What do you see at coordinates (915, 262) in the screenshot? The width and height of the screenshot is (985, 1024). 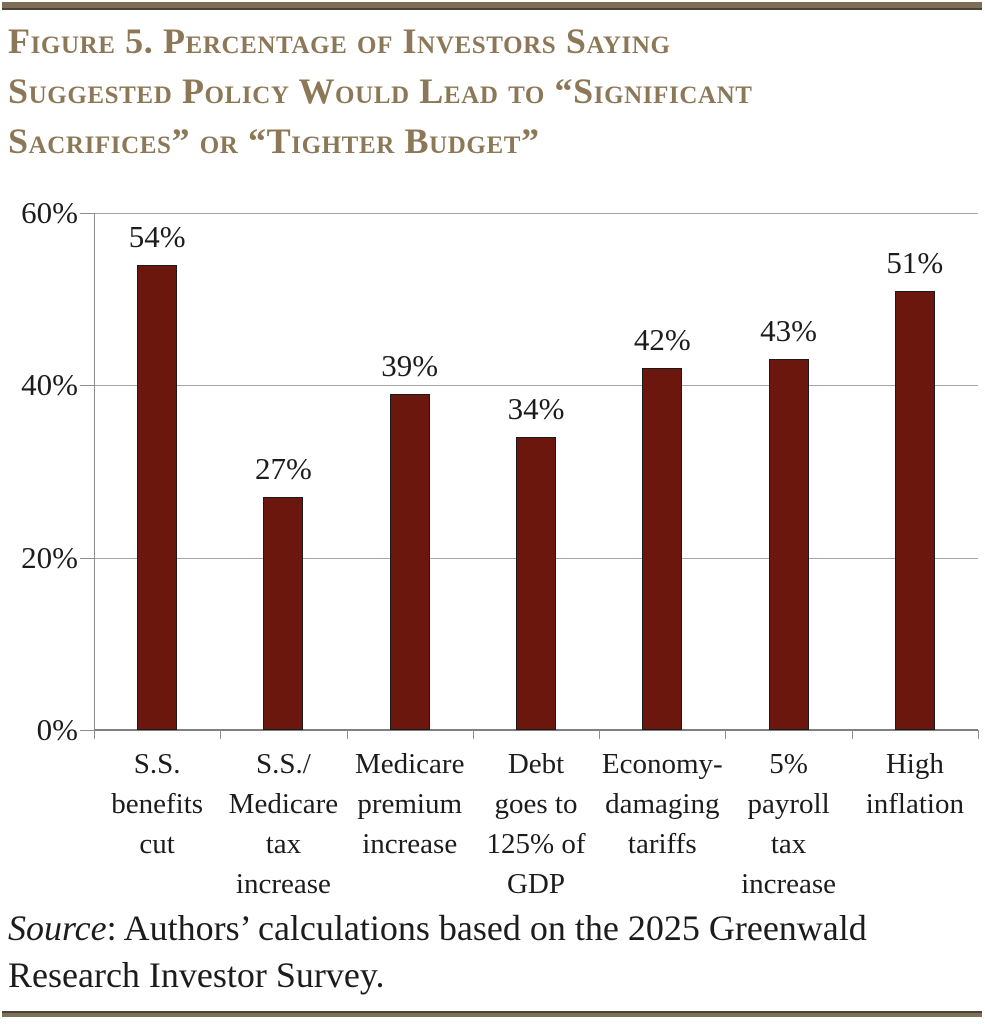 I see `bar-value-label: 51%` at bounding box center [915, 262].